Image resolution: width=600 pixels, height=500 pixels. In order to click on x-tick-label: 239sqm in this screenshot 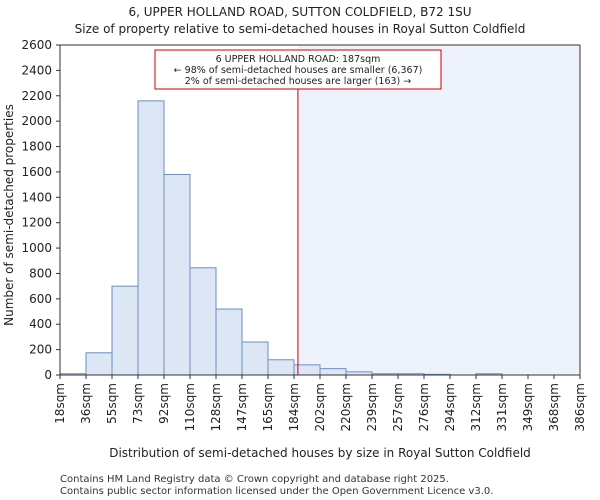, I will do `click(372, 407)`.